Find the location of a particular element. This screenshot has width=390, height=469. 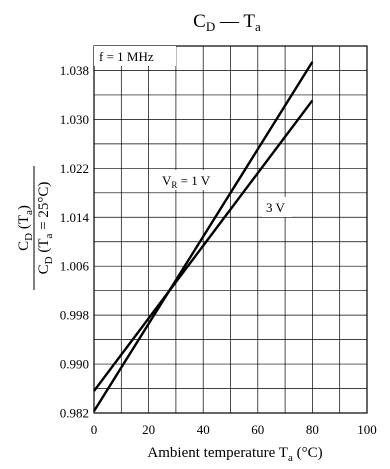

series-label-2-bg is located at coordinates (277, 207).